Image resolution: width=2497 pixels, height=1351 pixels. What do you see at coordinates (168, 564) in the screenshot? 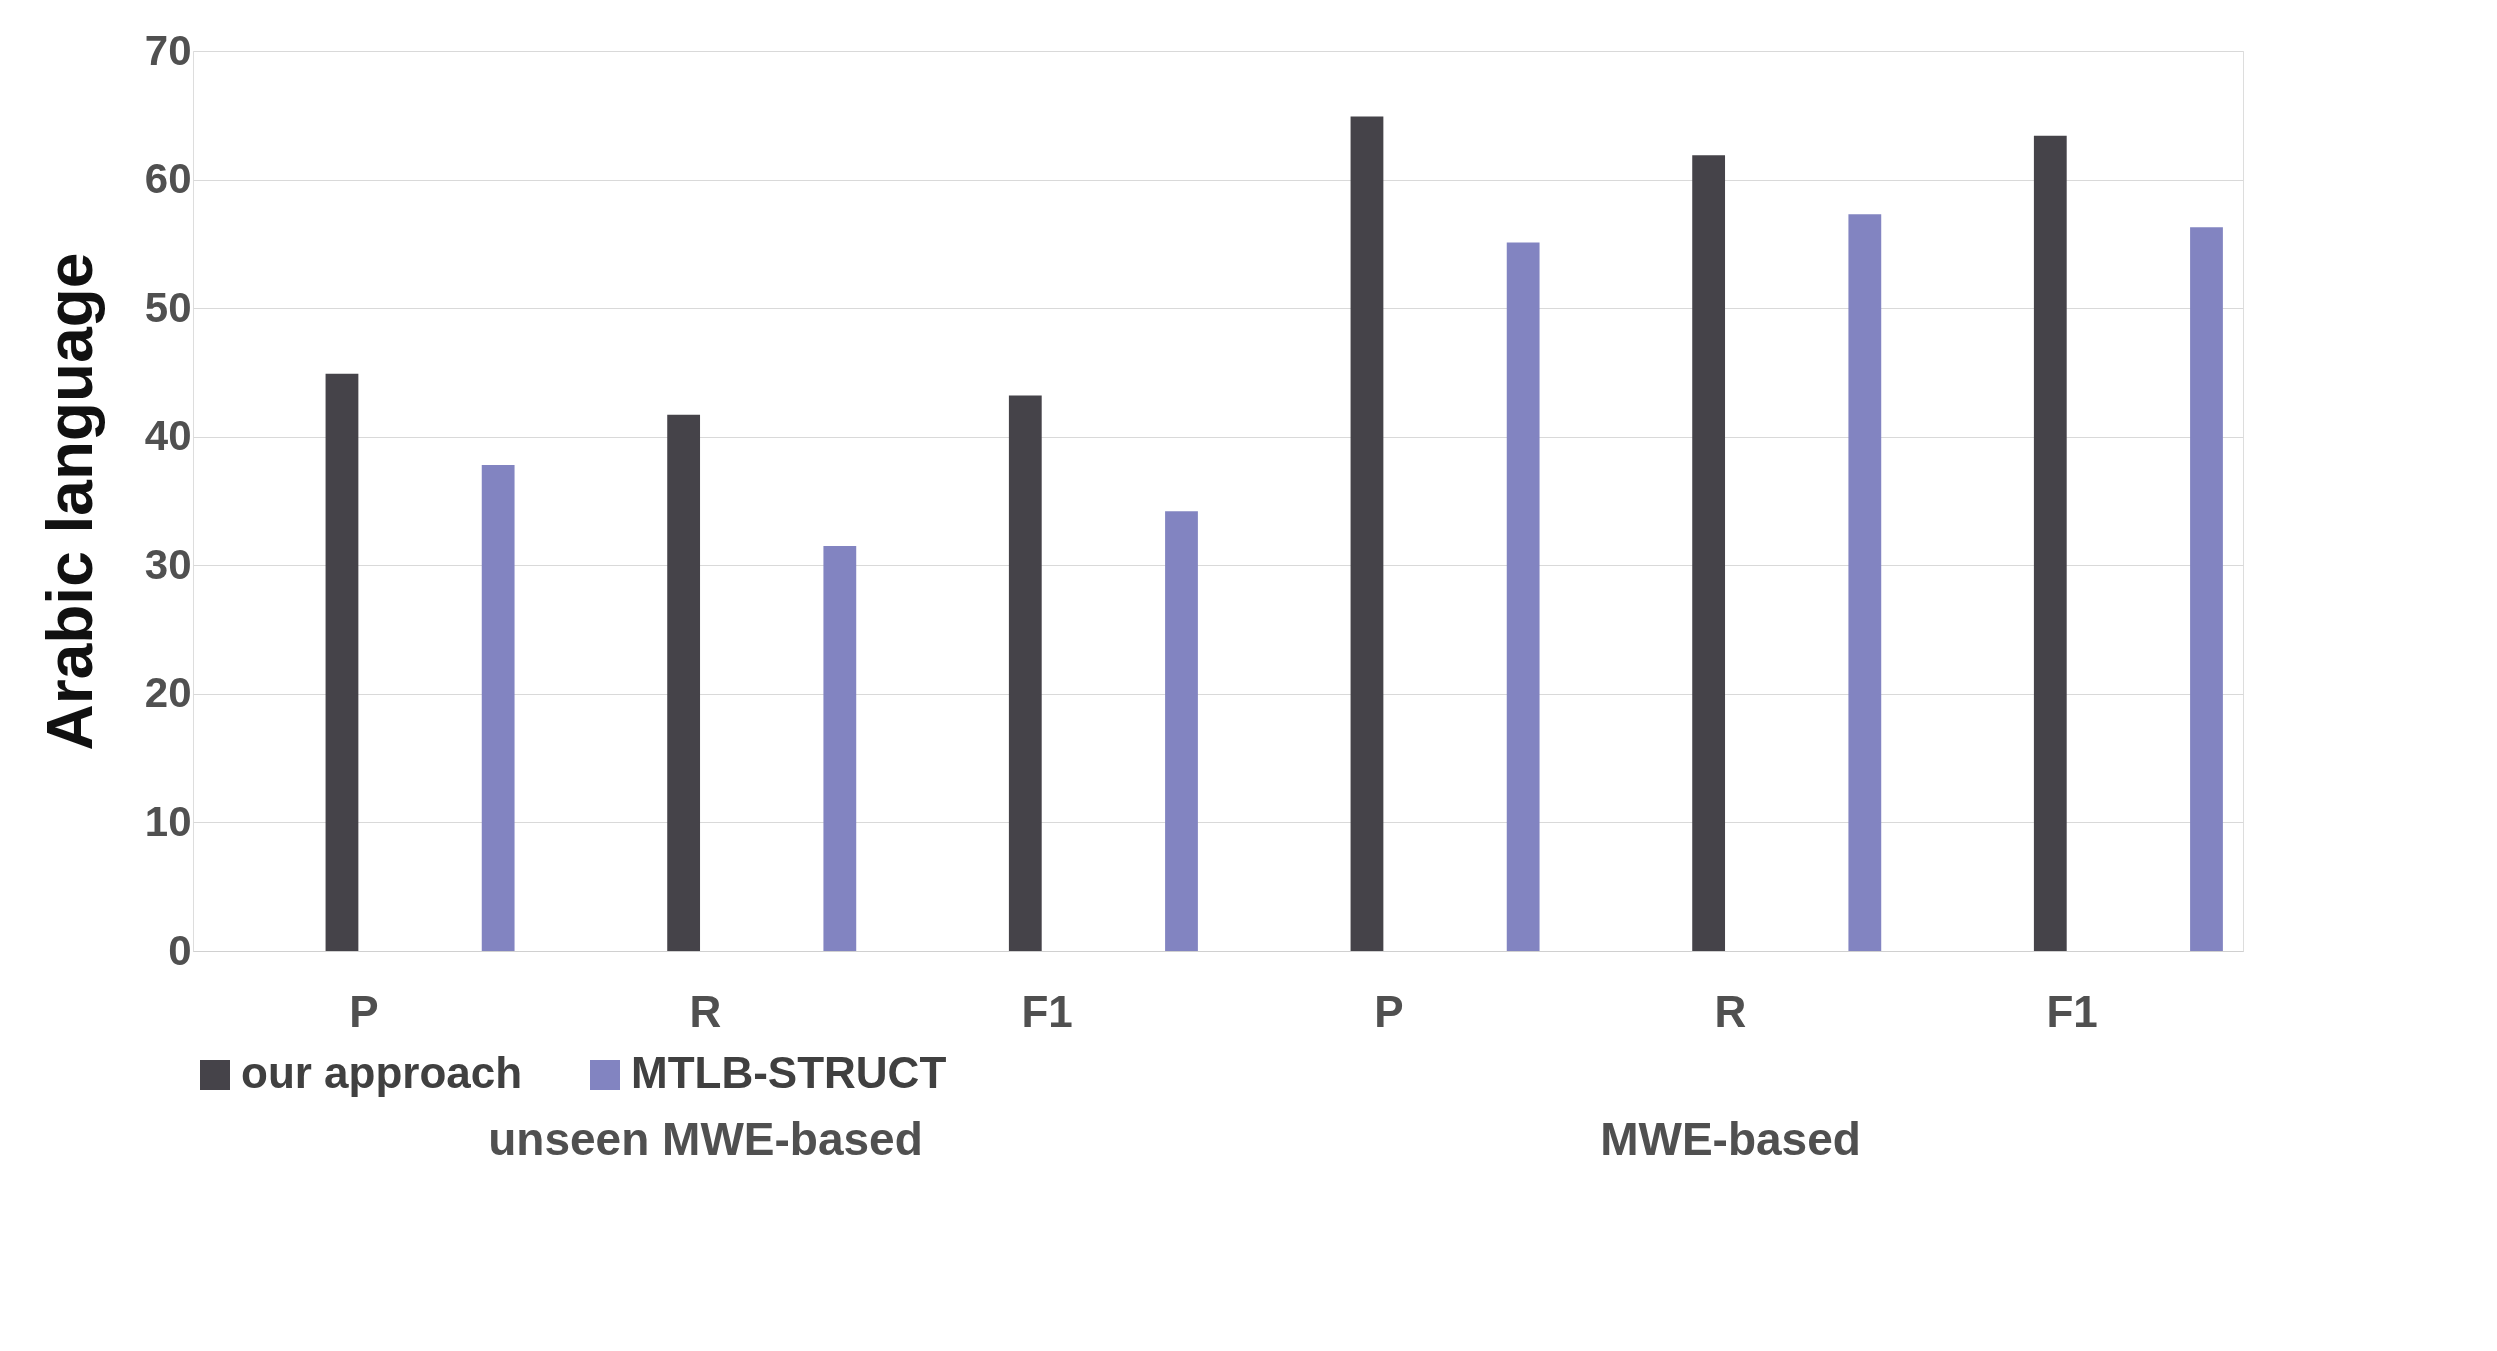
I see `y-tick-label: 30` at bounding box center [168, 564].